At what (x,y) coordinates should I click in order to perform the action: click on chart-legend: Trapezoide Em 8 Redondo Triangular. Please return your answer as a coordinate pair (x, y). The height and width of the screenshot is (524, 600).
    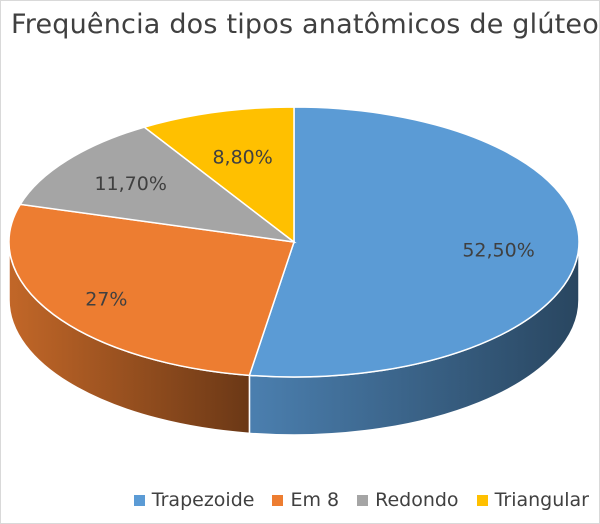
    Looking at the image, I should click on (295, 500).